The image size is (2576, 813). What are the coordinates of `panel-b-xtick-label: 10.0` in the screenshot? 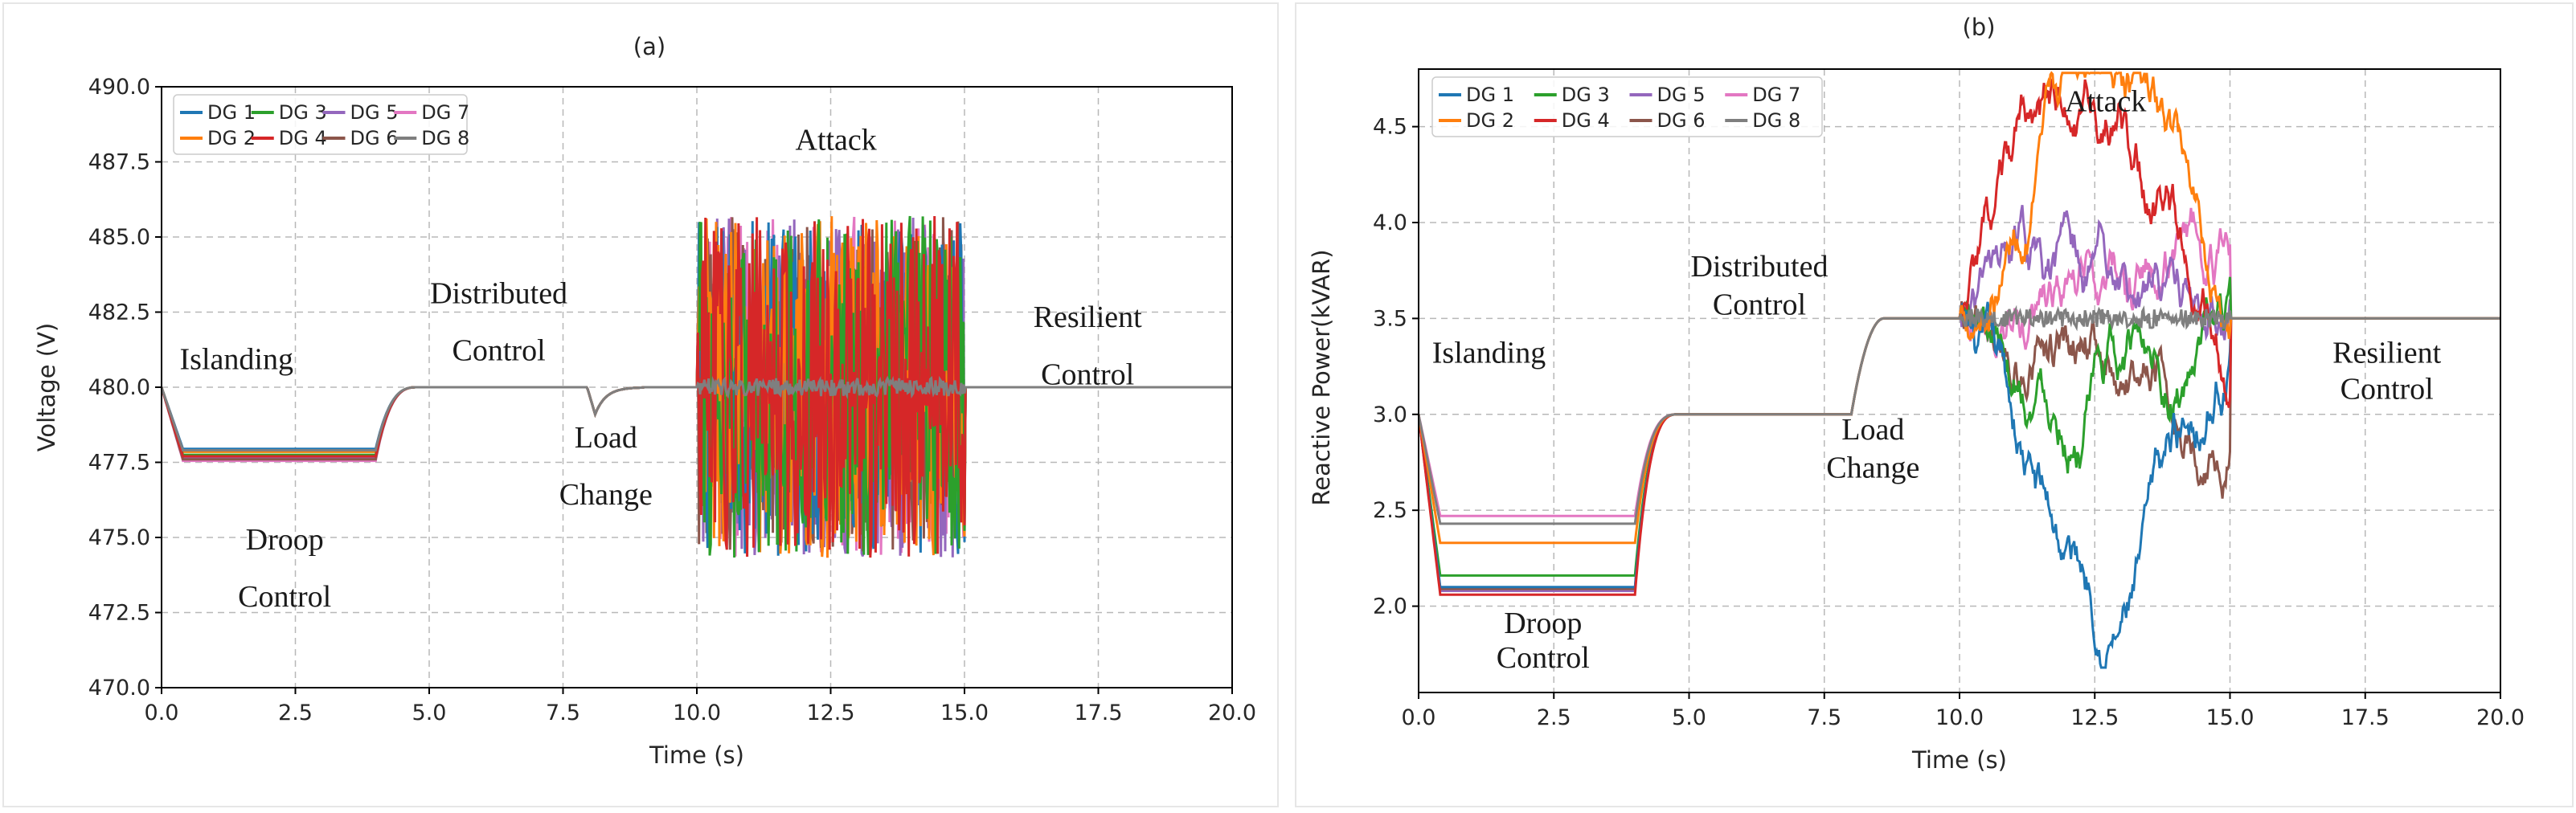 It's located at (1959, 718).